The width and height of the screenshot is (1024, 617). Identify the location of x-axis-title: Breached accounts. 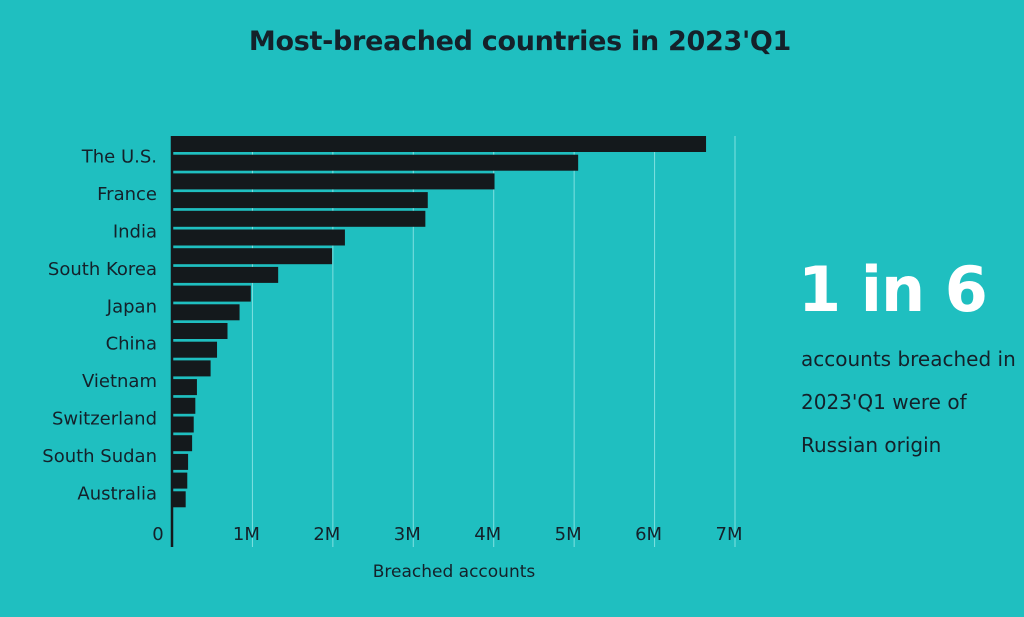
(454, 572).